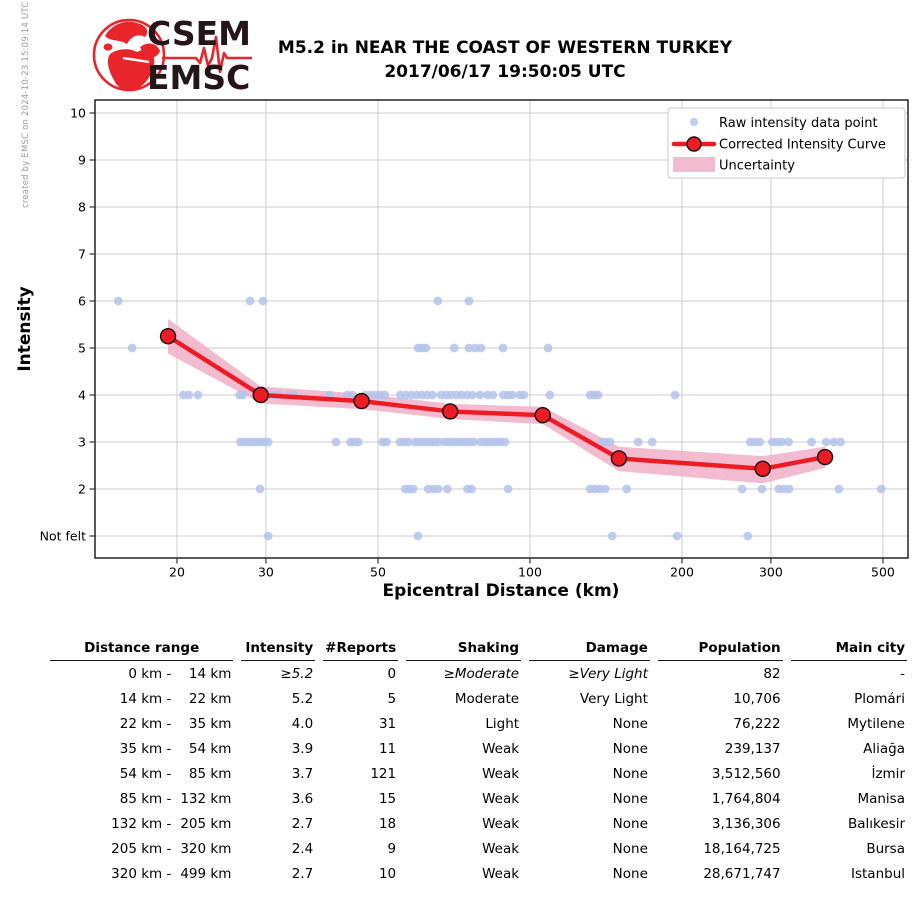  Describe the element at coordinates (771, 572) in the screenshot. I see `x-tick-label: 300` at that location.